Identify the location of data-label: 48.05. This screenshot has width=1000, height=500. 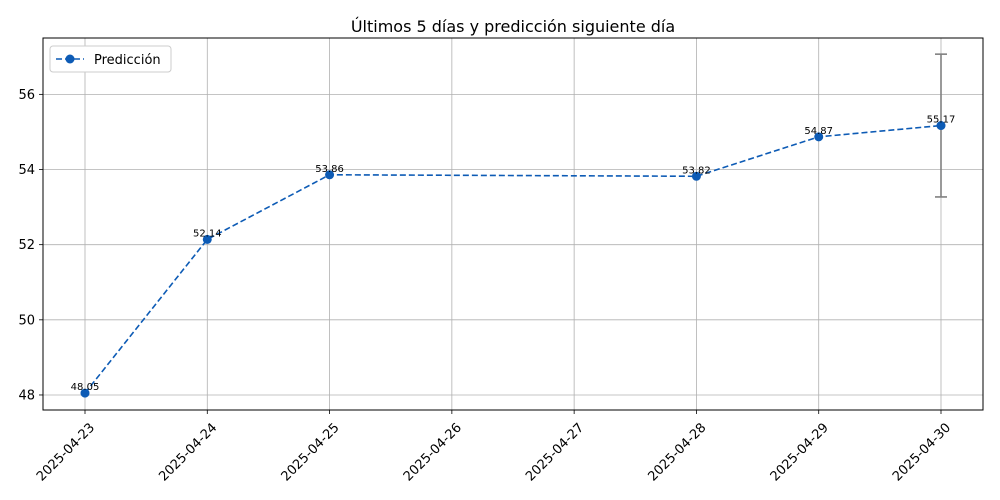
(85, 387).